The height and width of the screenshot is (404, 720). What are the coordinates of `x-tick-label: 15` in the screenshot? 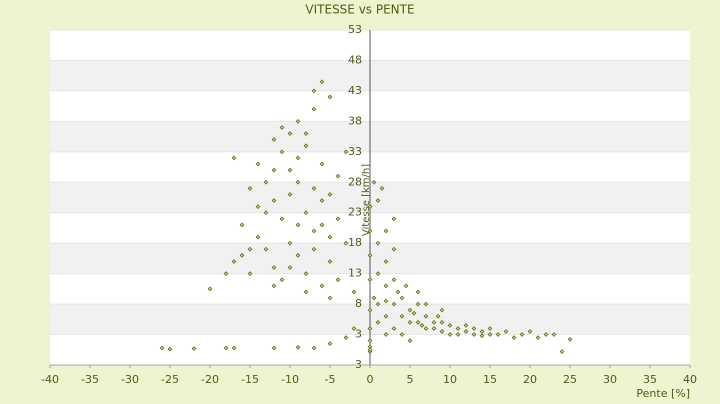 It's located at (490, 379).